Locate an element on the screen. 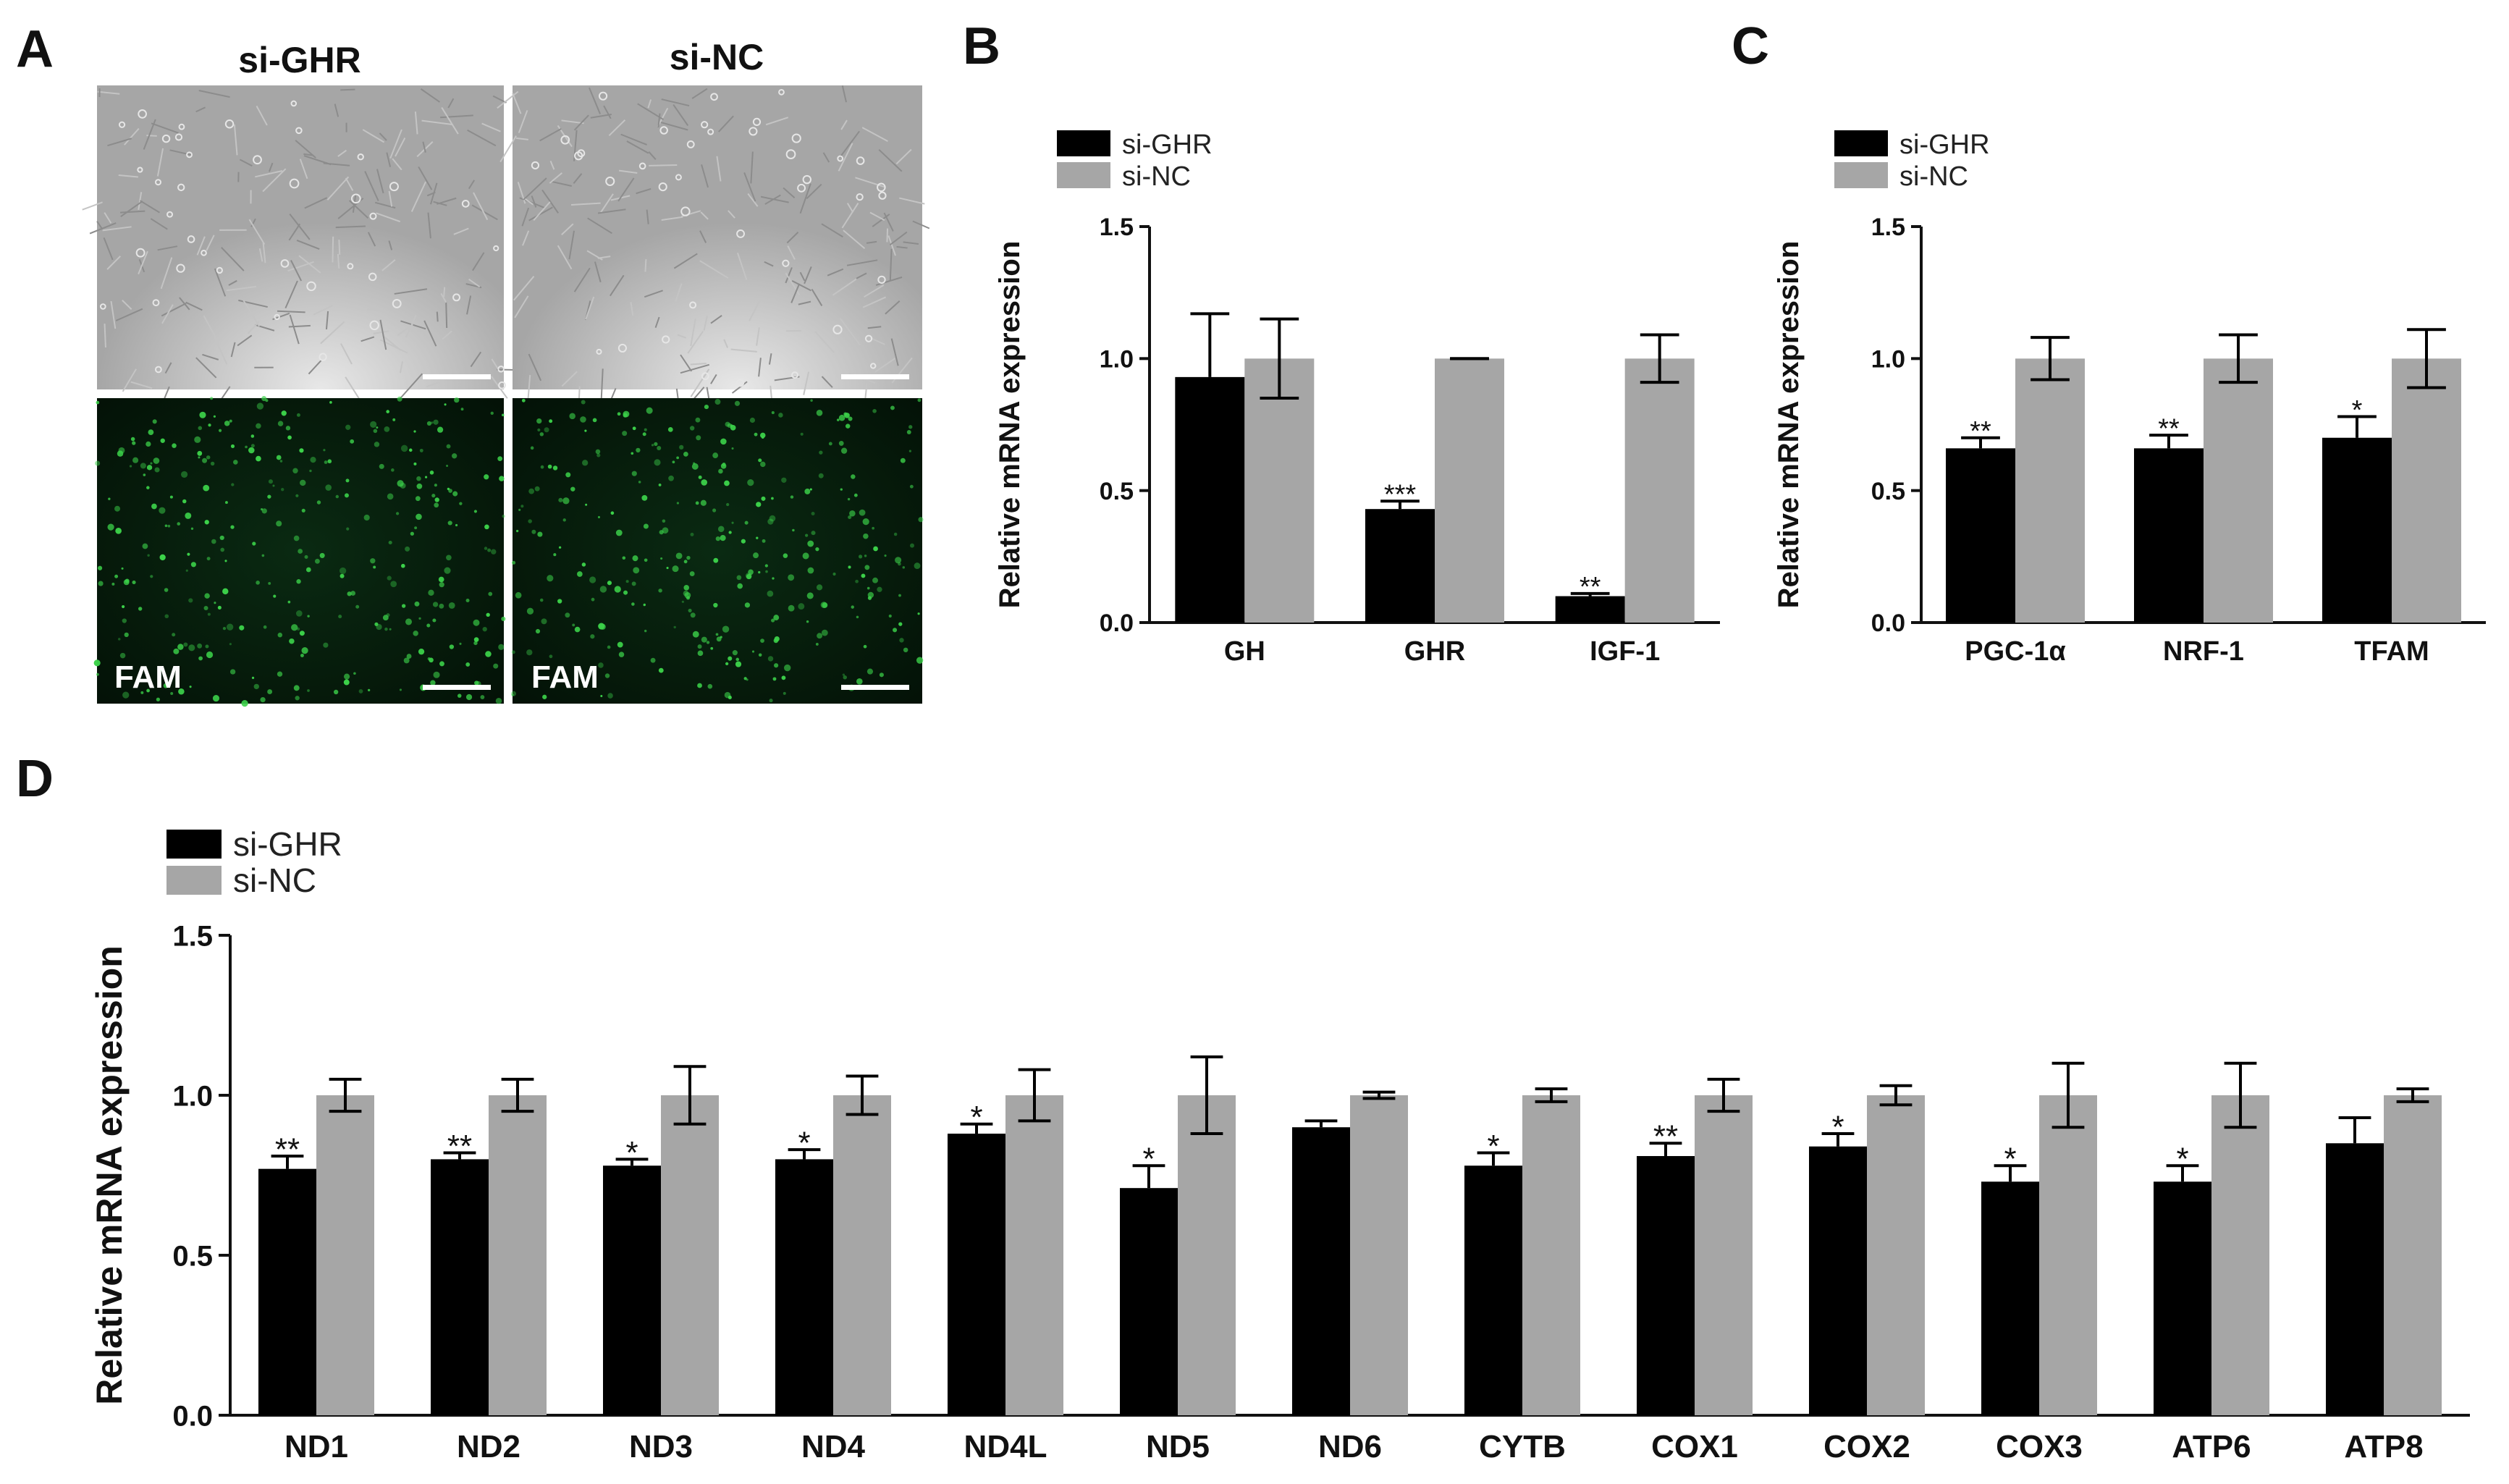  legend-label: si-GHR is located at coordinates (1167, 145).